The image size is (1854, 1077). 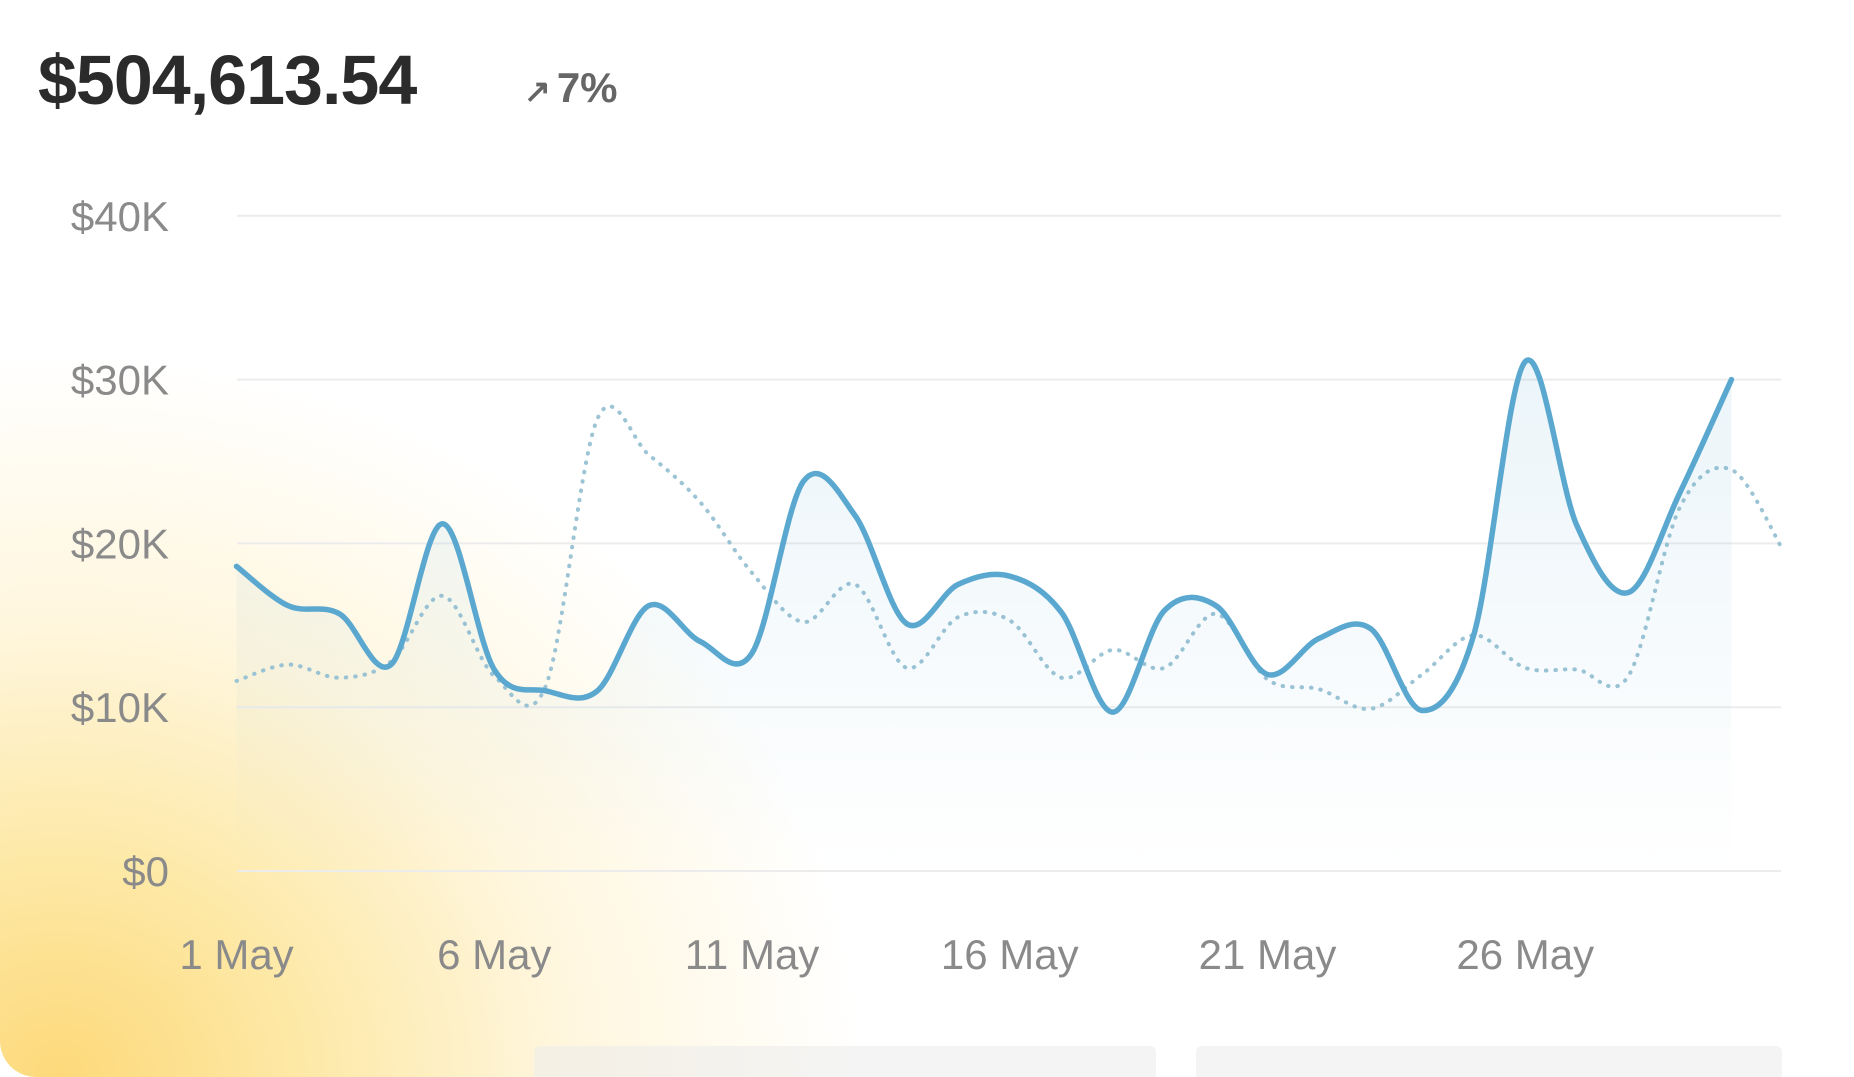 I want to click on y-tick-label: $30K, so click(x=120, y=380).